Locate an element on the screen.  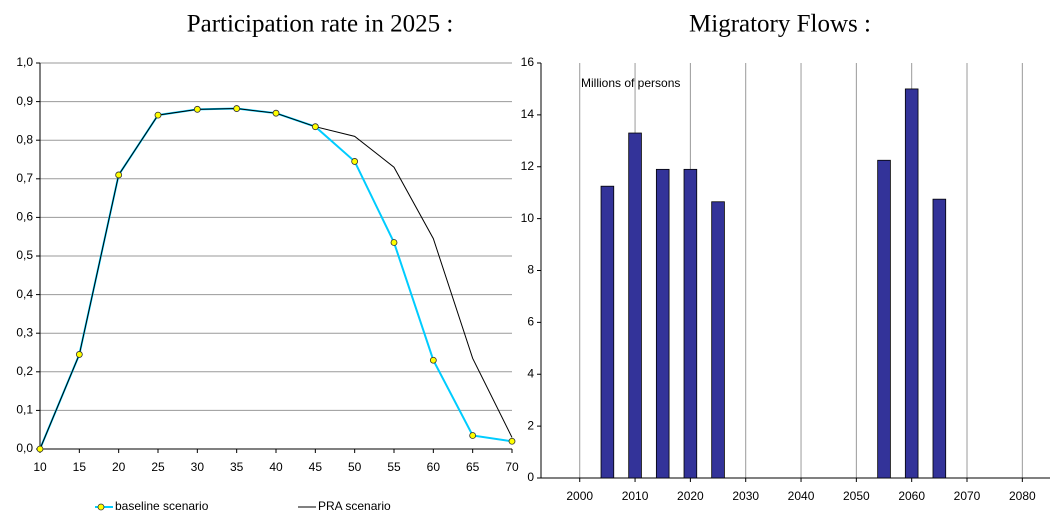
x-tick-label: 15 is located at coordinates (80, 467).